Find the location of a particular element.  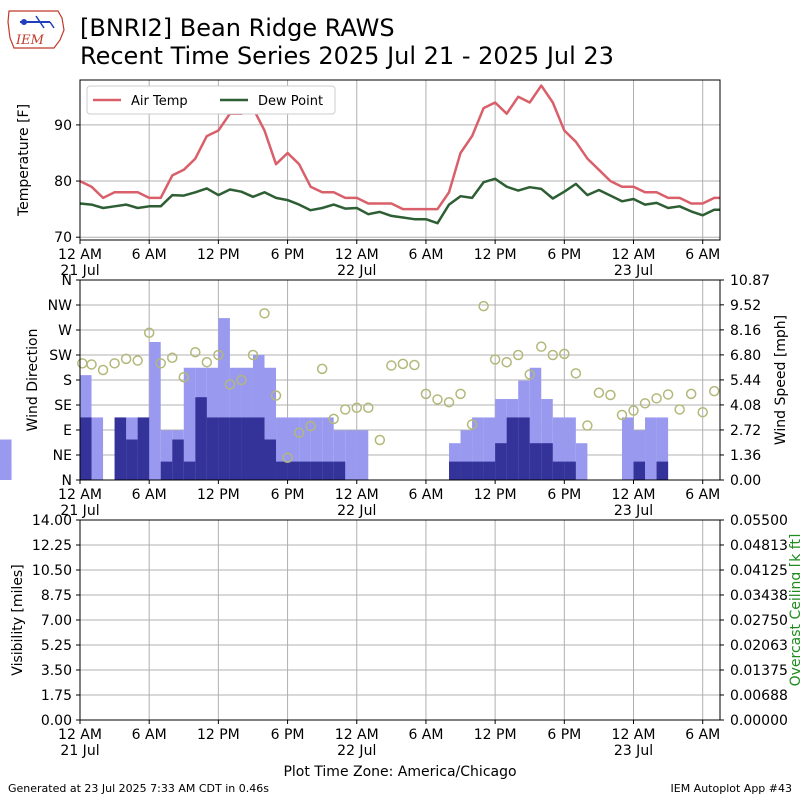

y-tick-label: 7.00 is located at coordinates (56, 621).